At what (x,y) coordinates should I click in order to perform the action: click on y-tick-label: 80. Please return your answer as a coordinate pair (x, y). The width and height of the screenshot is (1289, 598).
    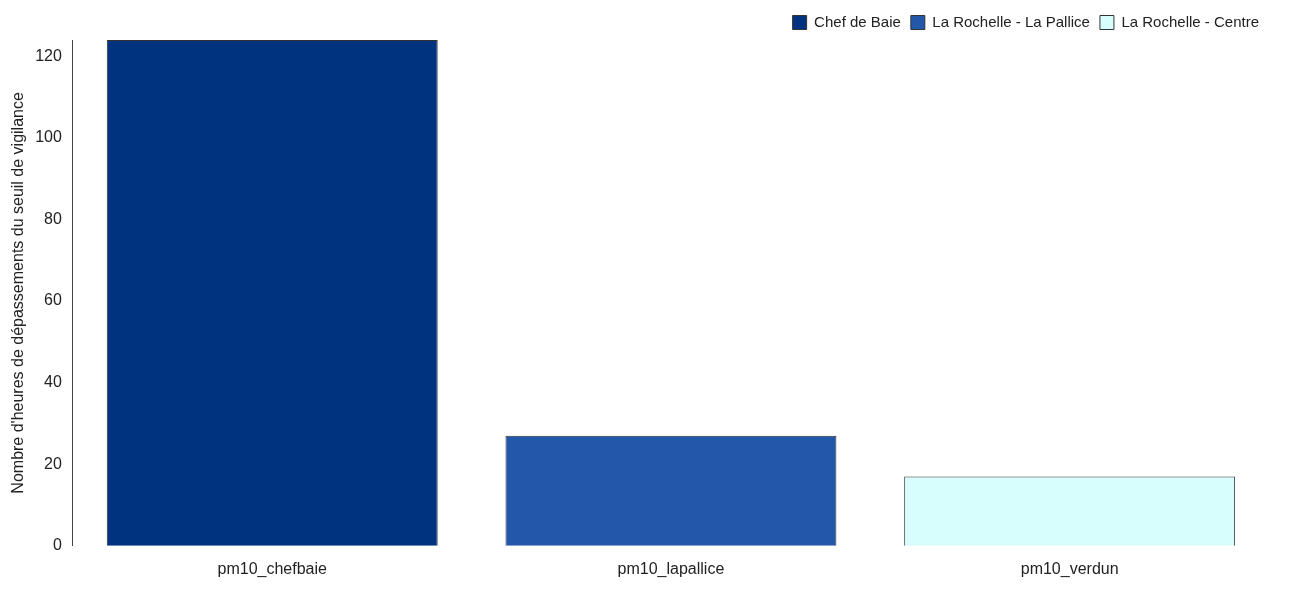
    Looking at the image, I should click on (53, 218).